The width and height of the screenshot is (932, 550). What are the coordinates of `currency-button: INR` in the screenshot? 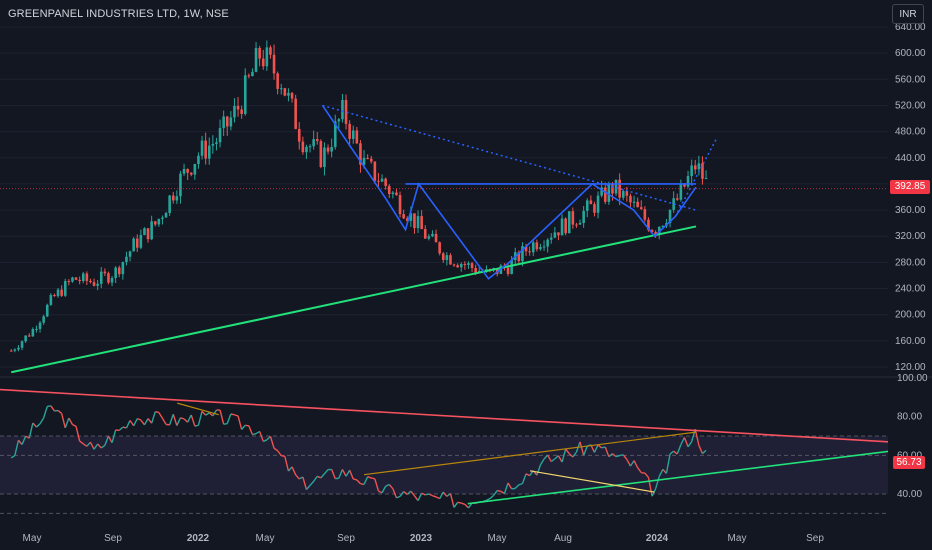 It's located at (908, 14).